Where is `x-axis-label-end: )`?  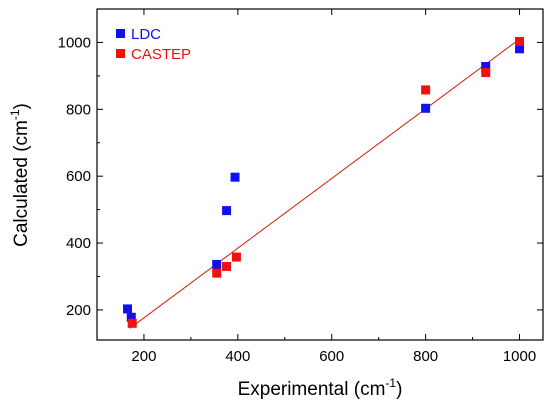
x-axis-label-end: ) is located at coordinates (399, 389).